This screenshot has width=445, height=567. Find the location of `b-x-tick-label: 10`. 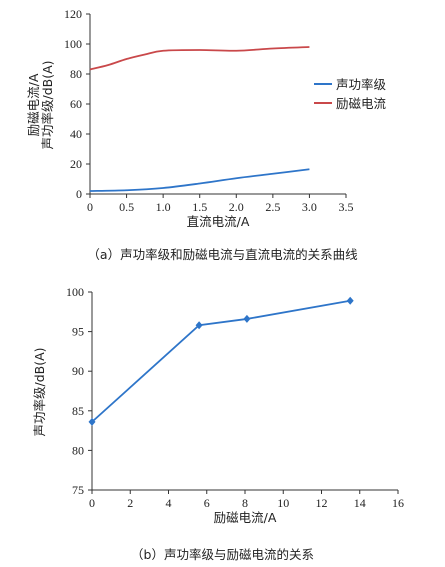

b-x-tick-label: 10 is located at coordinates (283, 503).